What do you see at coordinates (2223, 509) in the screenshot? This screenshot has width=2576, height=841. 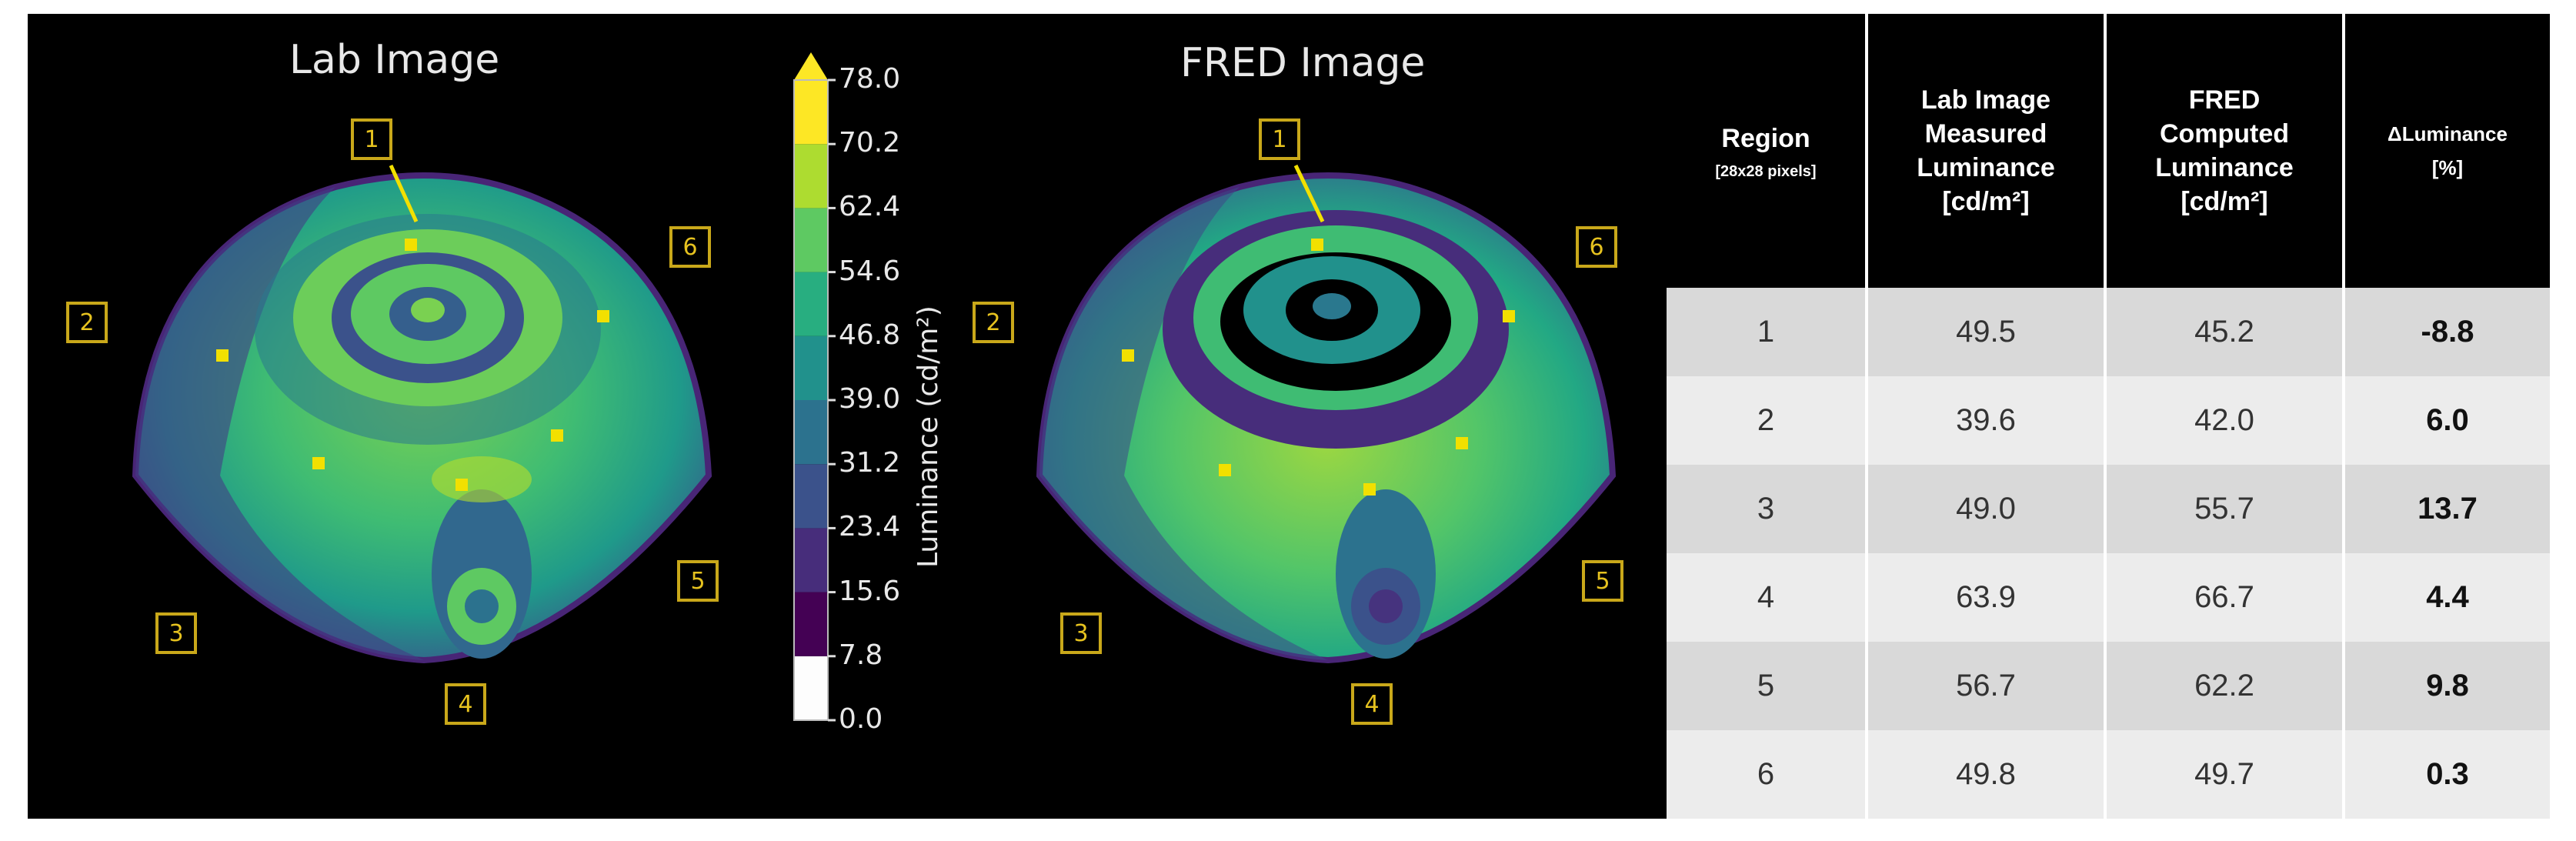 I see `cell-fred: 55.7` at bounding box center [2223, 509].